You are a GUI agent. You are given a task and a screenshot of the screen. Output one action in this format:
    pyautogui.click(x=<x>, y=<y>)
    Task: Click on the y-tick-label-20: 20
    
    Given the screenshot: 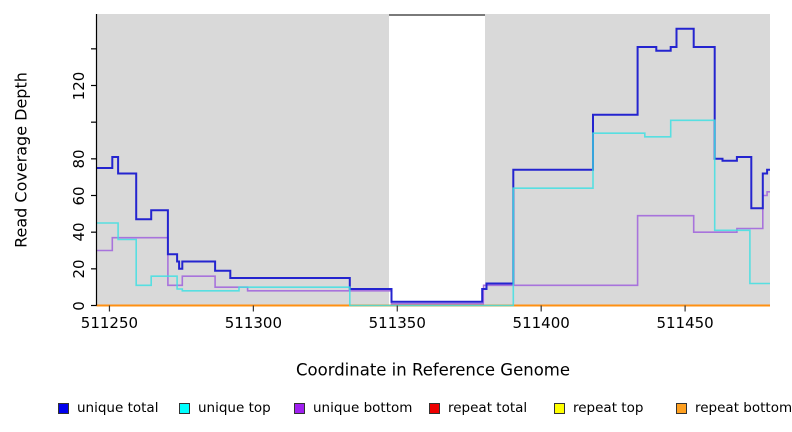 What is the action you would take?
    pyautogui.click(x=79, y=269)
    